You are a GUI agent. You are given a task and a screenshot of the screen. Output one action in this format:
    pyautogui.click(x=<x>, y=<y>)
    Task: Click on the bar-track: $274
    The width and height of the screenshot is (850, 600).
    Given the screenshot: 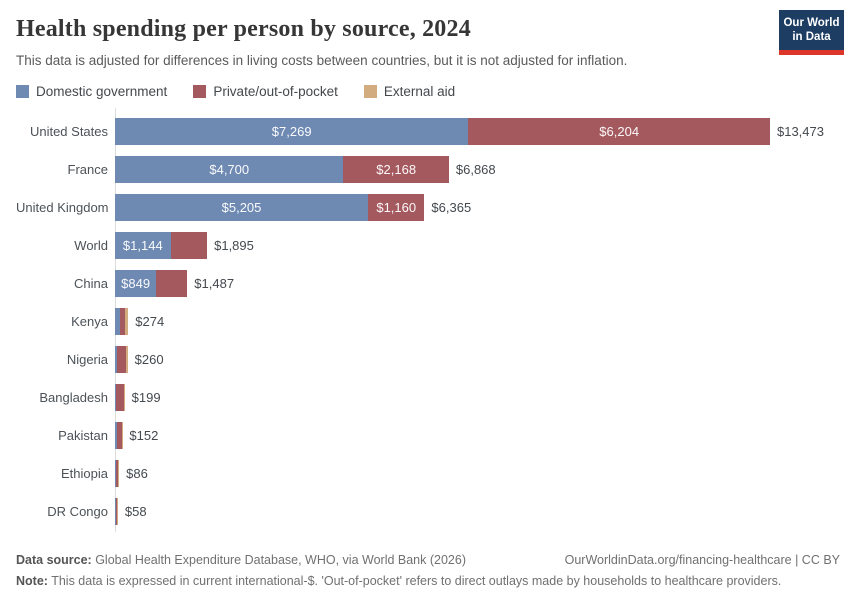 What is the action you would take?
    pyautogui.click(x=474, y=321)
    